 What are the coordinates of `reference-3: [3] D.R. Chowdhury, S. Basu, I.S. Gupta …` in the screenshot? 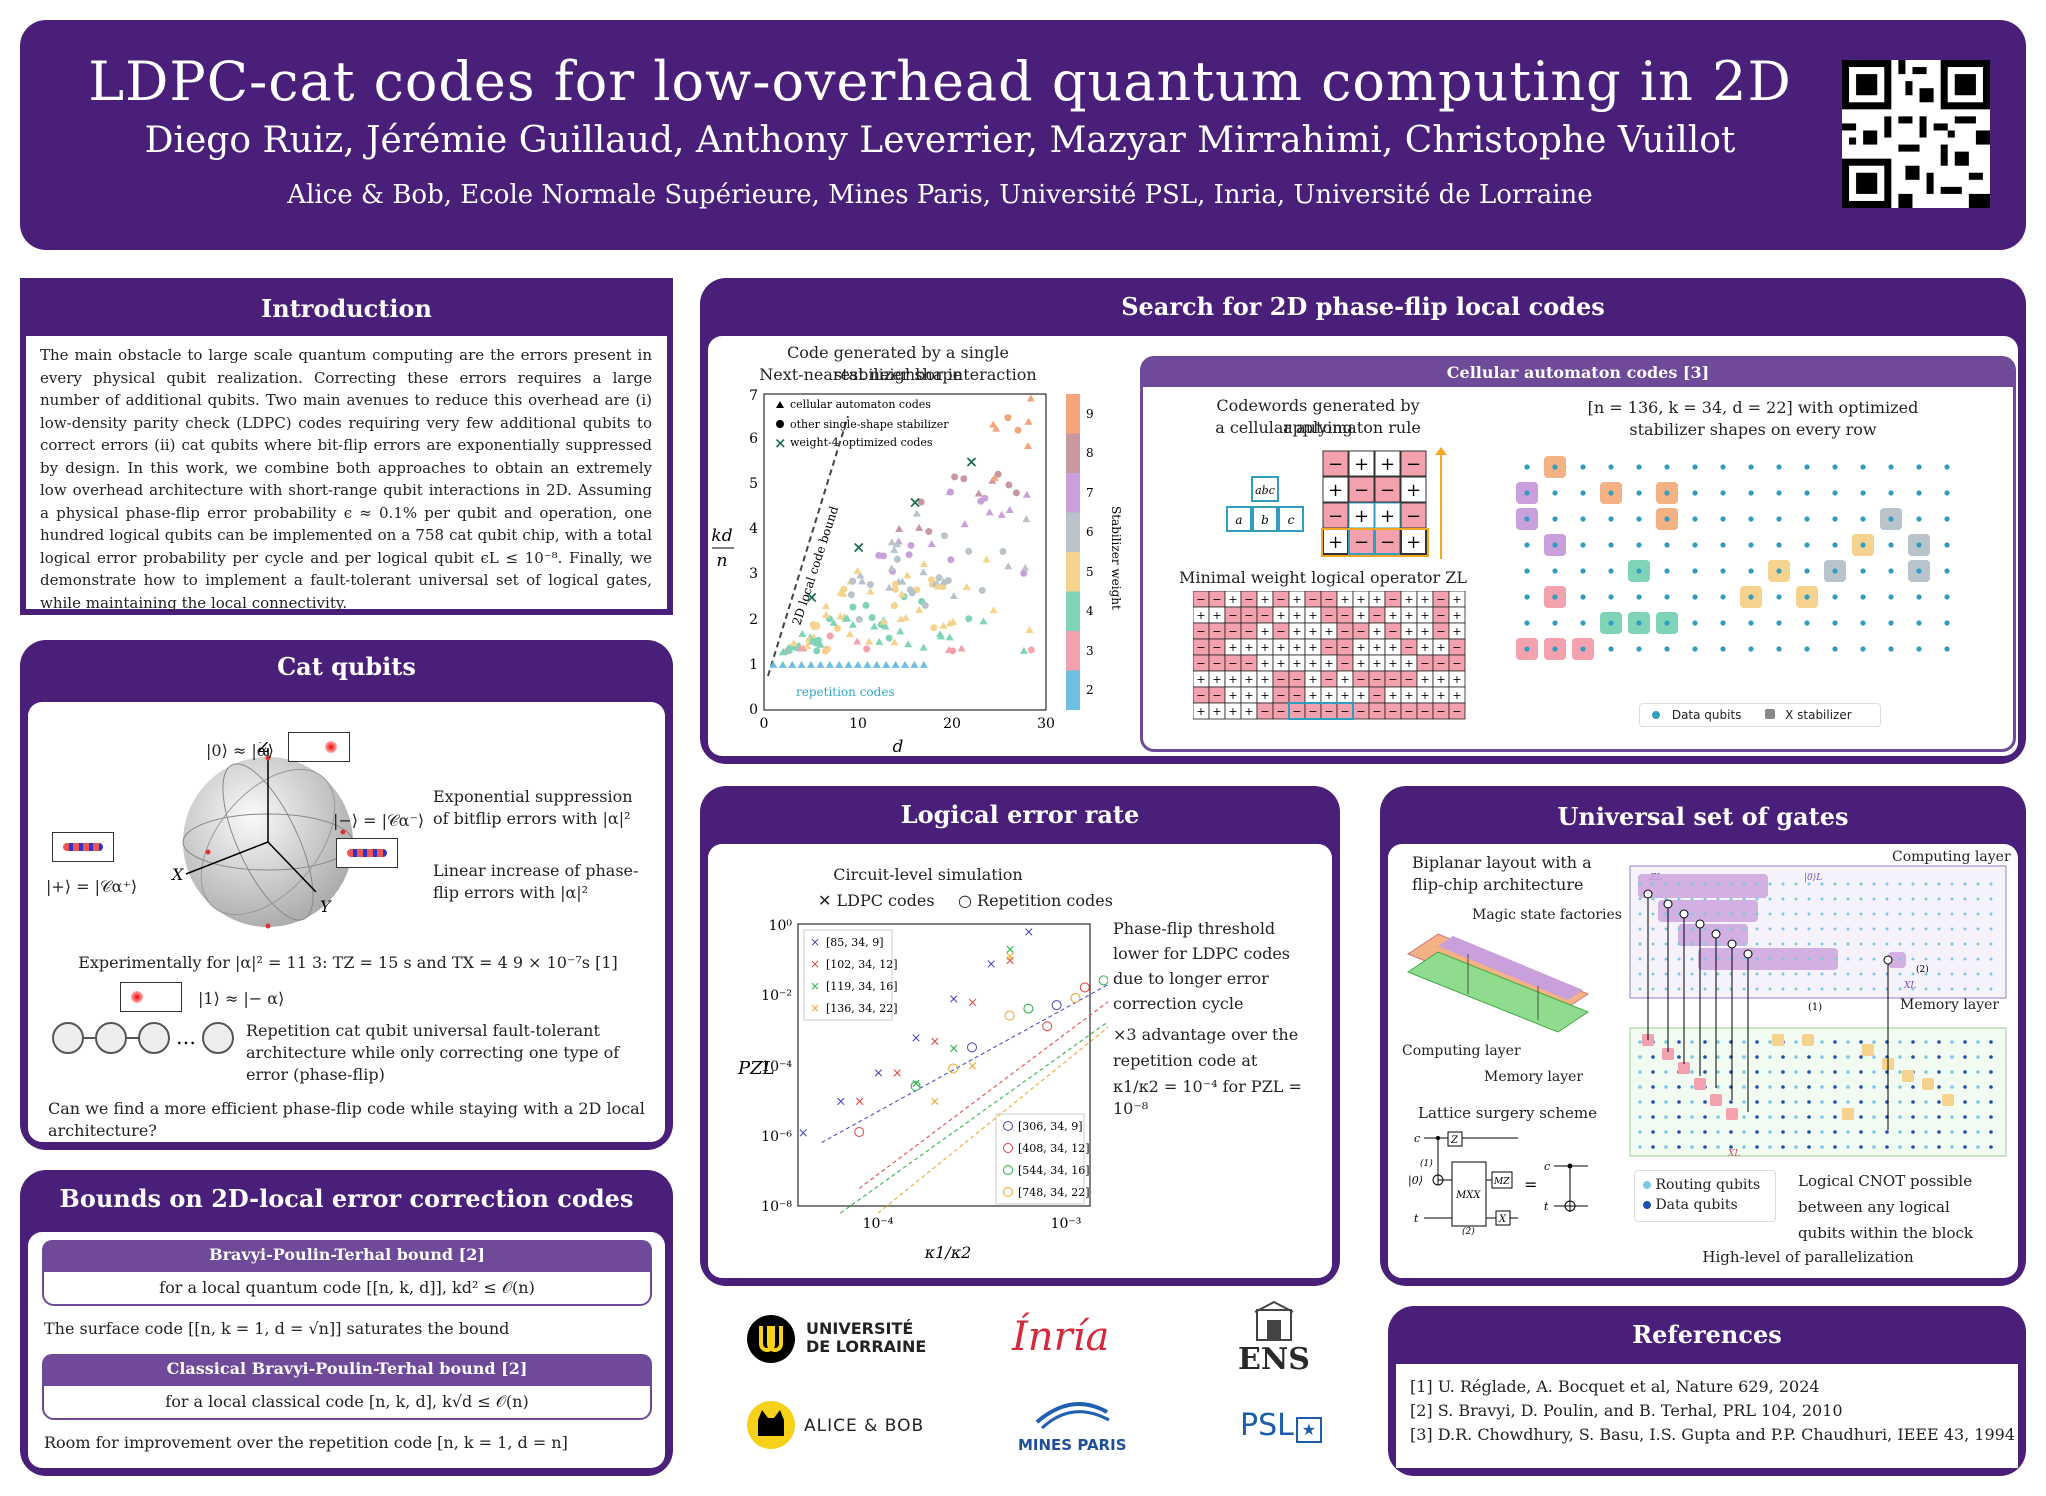 It's located at (1713, 1434).